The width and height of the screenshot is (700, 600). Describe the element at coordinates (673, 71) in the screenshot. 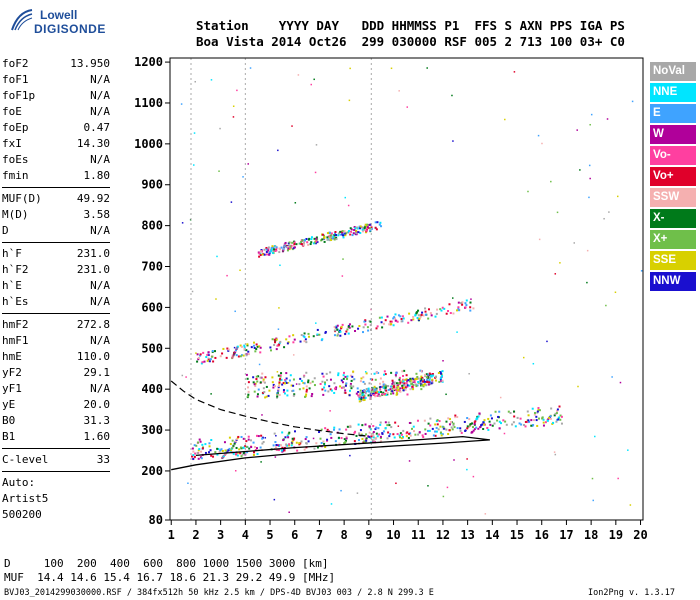

I see `legend-item-noval: NoVal` at that location.